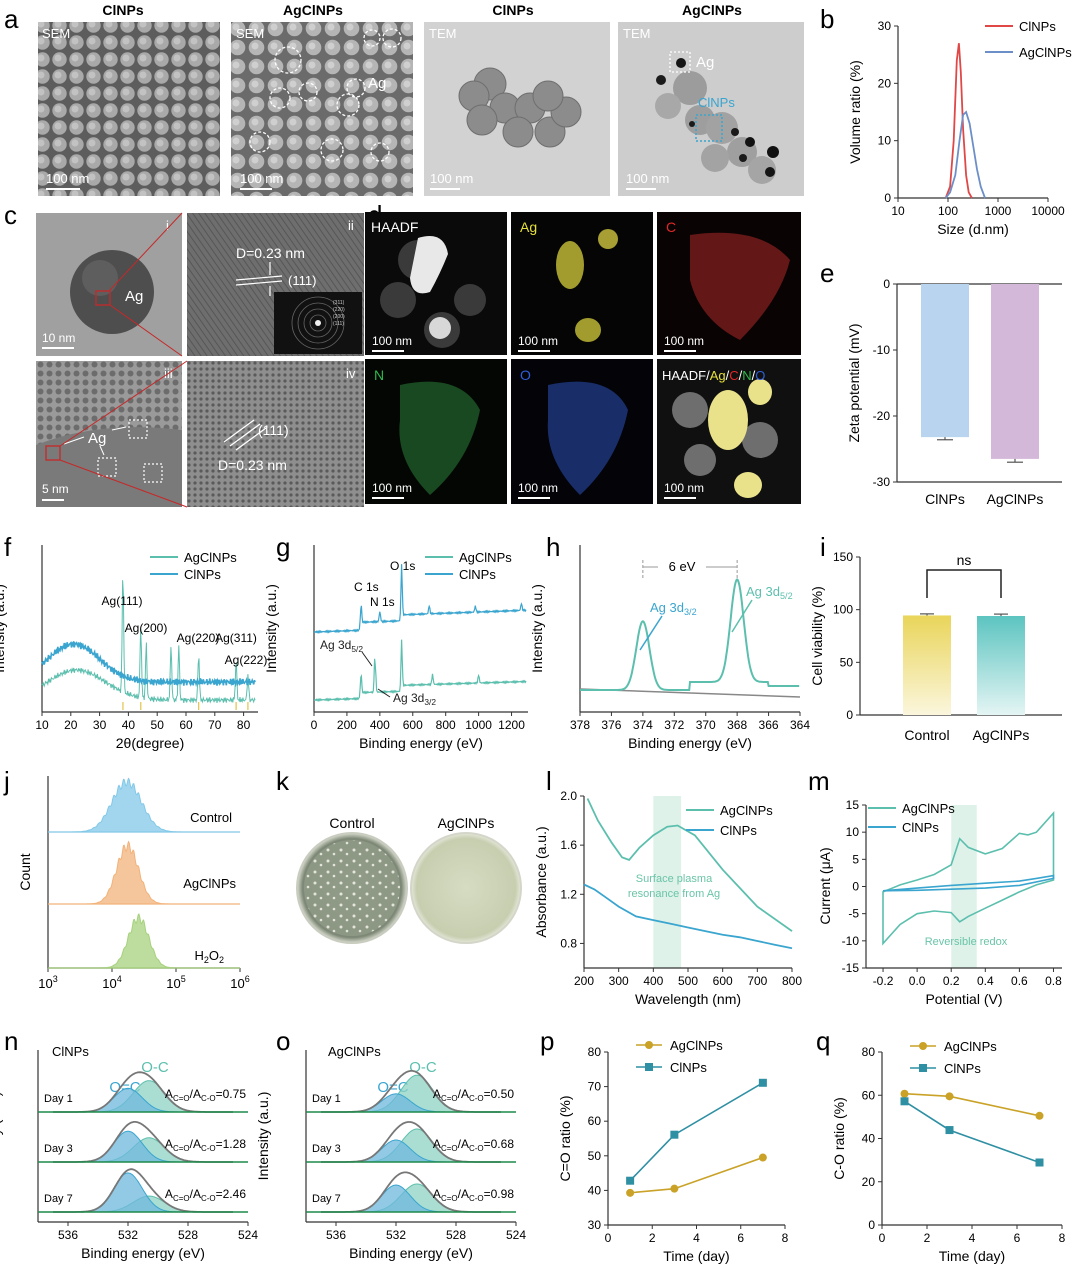 This screenshot has width=1080, height=1271. Describe the element at coordinates (408, 698) in the screenshot. I see `g-annot-ag-3d32-base: Ag 3d` at that location.